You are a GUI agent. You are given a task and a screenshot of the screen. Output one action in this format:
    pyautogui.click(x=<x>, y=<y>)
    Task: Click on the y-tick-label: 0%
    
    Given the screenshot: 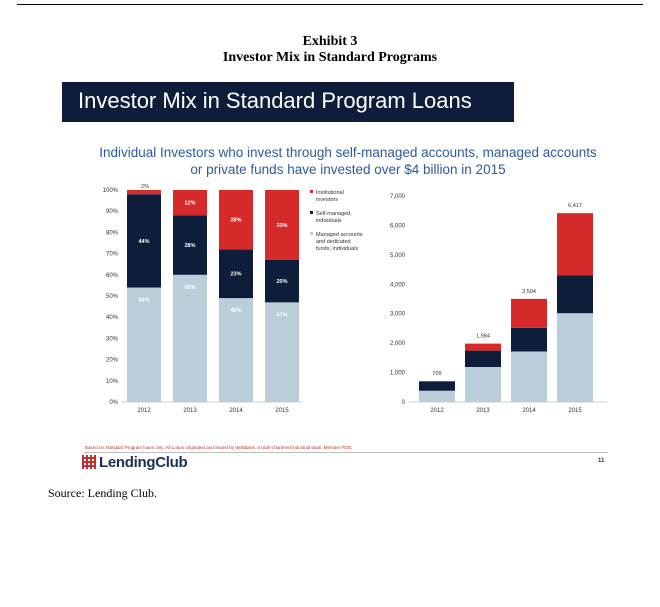 What is the action you would take?
    pyautogui.click(x=113, y=403)
    